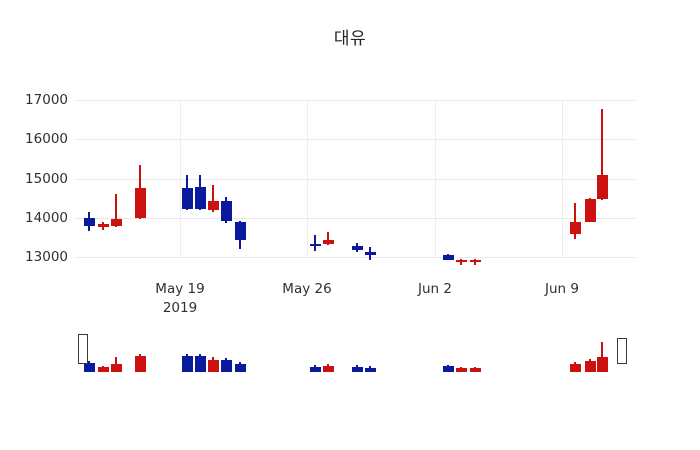  I want to click on page-title: 대유, so click(350, 39).